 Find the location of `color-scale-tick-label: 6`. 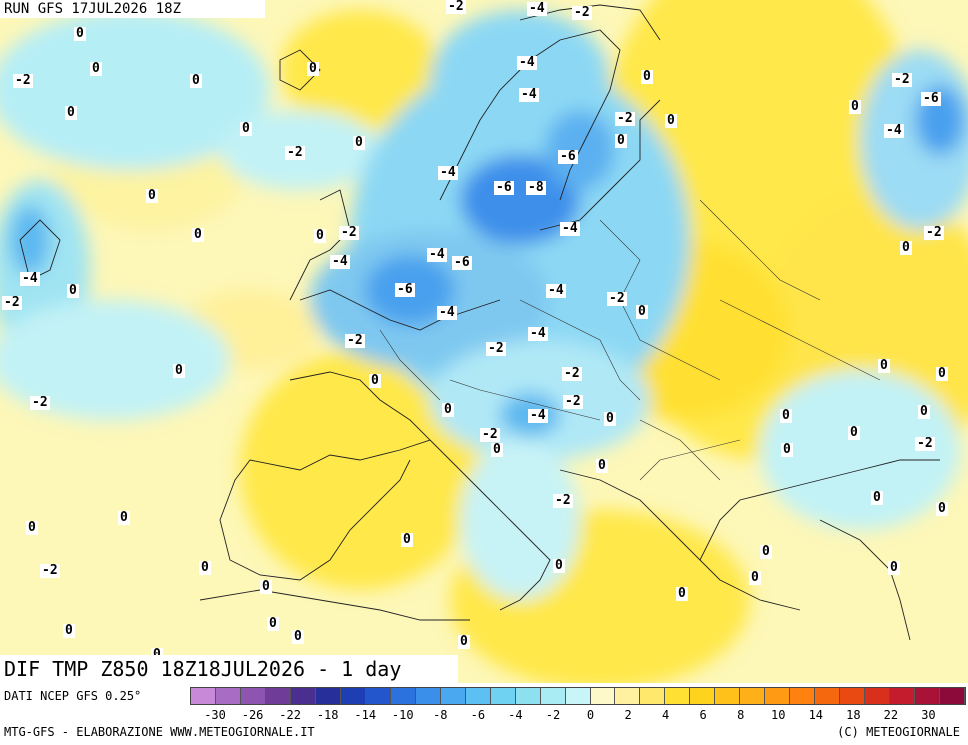

color-scale-tick-label: 6 is located at coordinates (703, 715).